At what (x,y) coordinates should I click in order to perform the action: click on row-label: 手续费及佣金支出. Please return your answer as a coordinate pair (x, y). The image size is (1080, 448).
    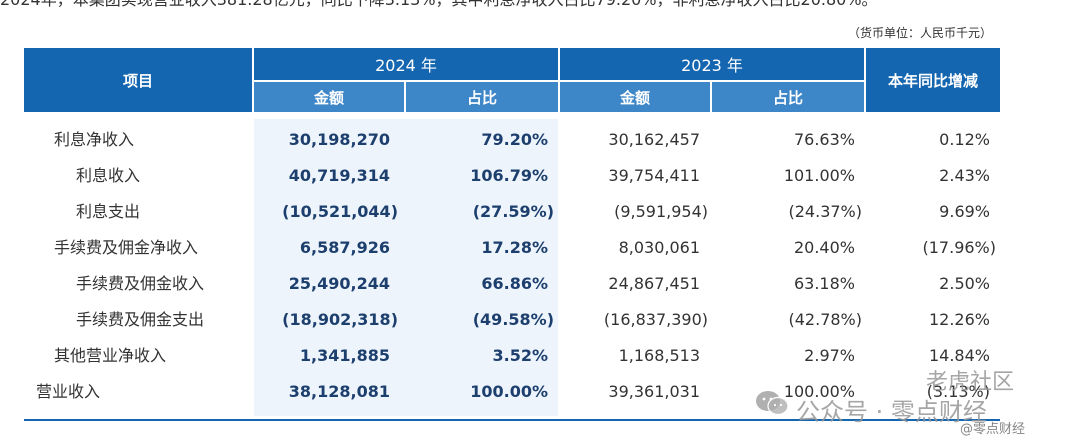
    Looking at the image, I should click on (140, 319).